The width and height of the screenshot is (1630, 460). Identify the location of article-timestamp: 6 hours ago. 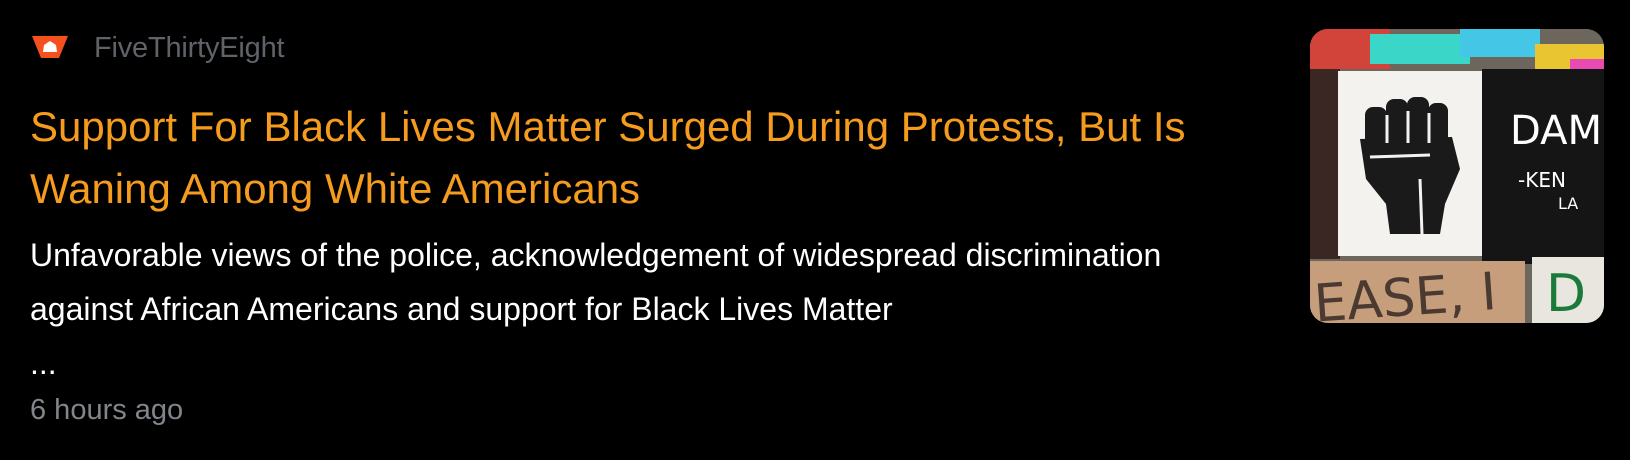
(107, 410).